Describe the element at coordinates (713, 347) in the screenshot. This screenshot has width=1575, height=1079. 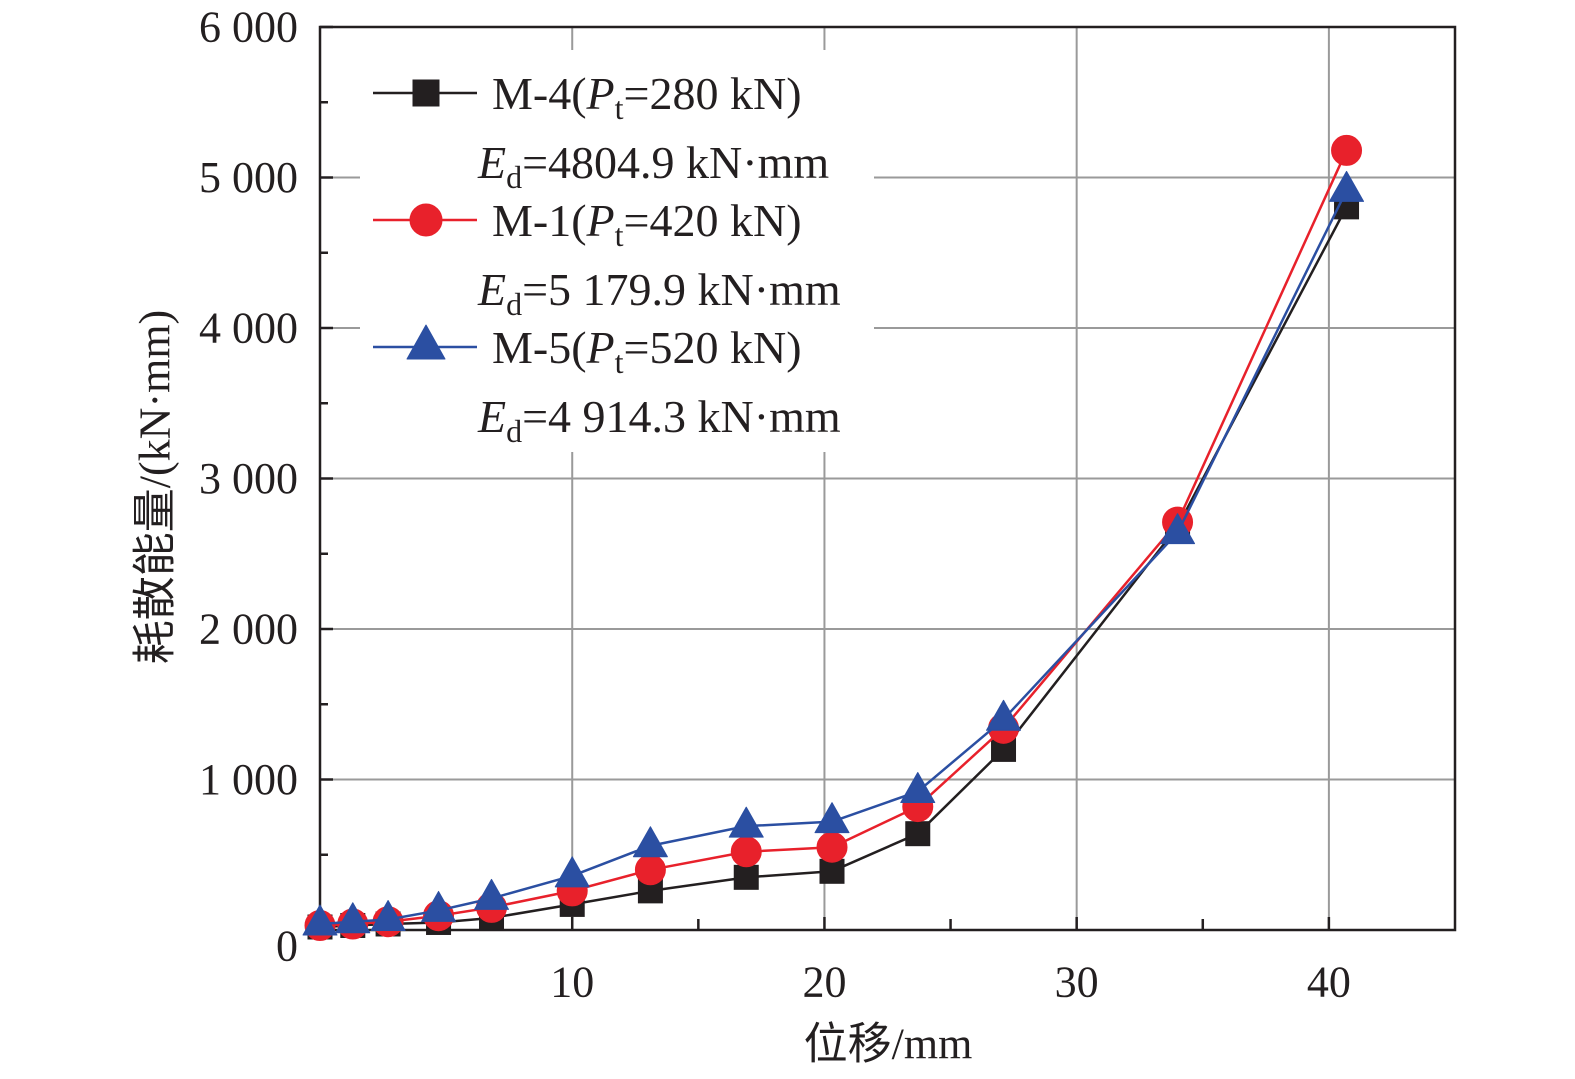
I see `text-run: =520 kN)` at that location.